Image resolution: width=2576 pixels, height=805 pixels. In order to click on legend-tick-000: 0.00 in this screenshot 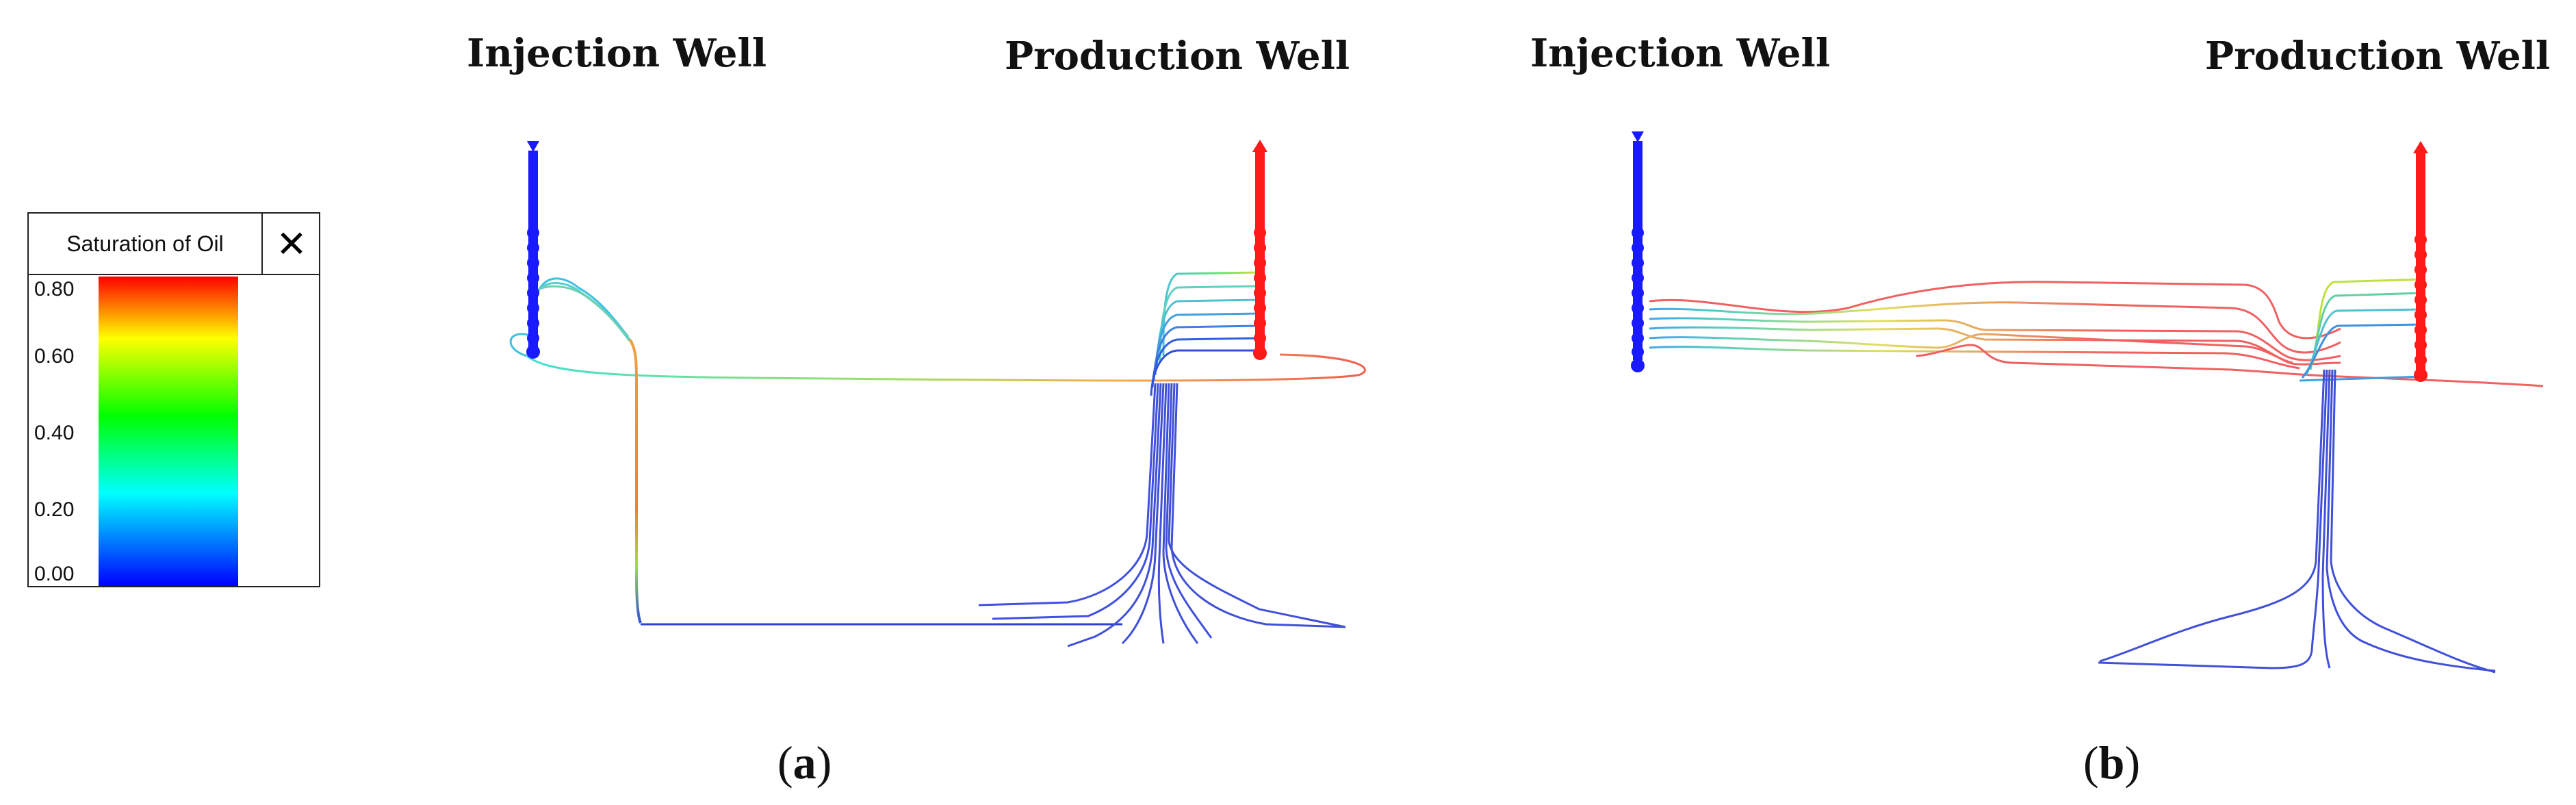, I will do `click(54, 574)`.